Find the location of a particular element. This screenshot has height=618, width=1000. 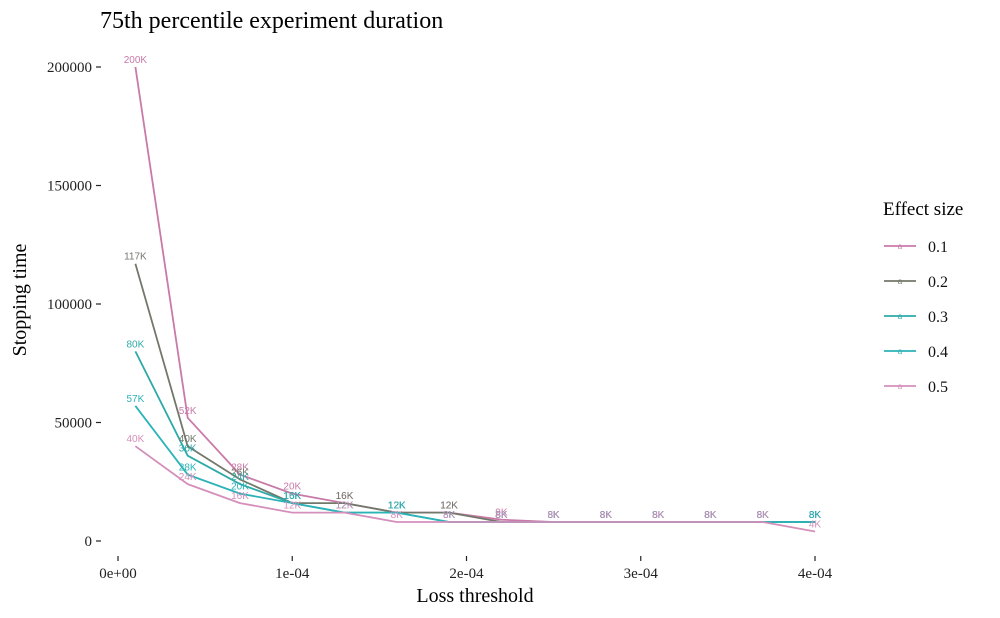

series-line-0.5 is located at coordinates (475, 489).